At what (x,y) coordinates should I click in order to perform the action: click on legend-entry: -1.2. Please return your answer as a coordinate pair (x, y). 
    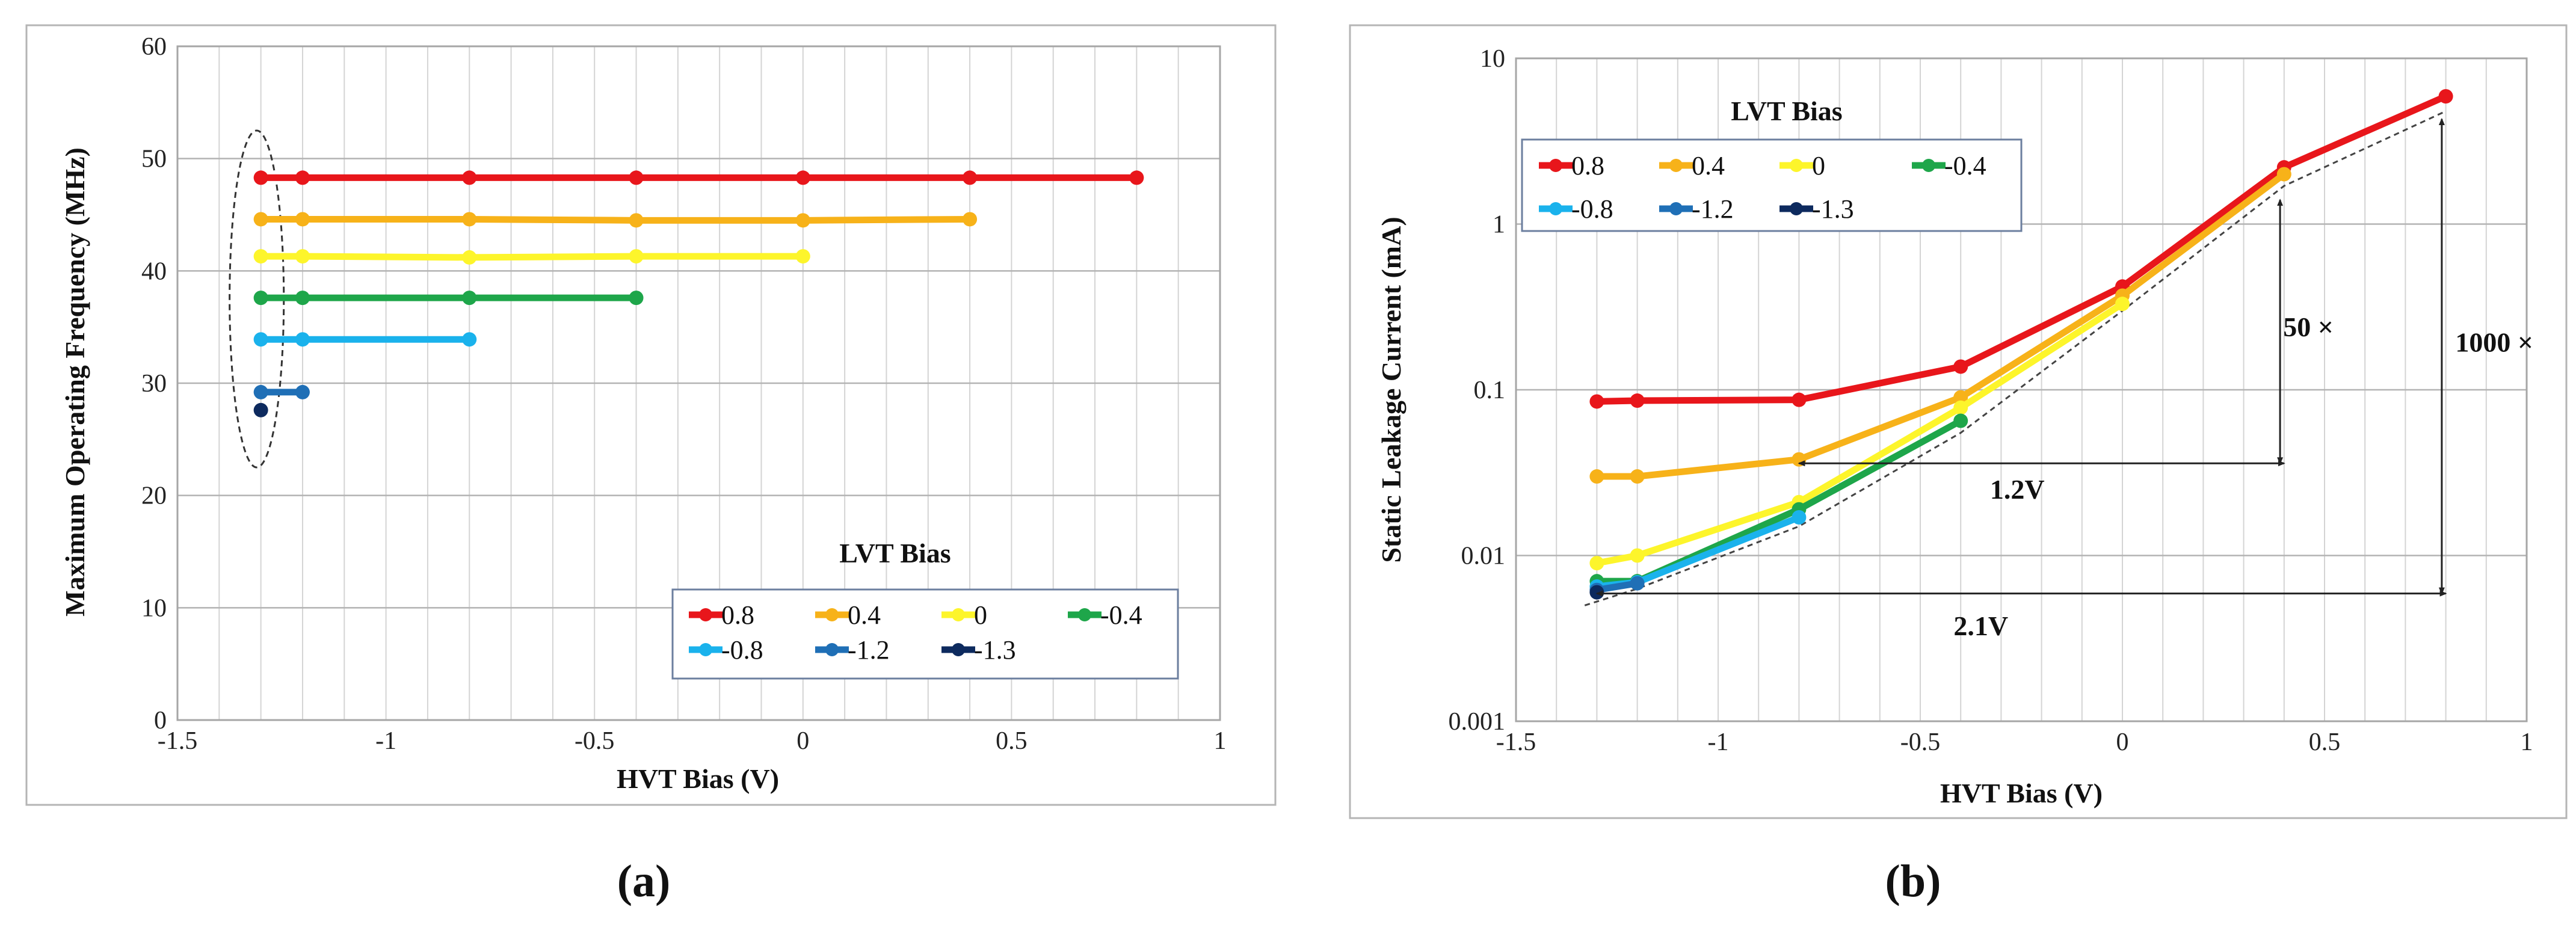
    Looking at the image, I should click on (1696, 209).